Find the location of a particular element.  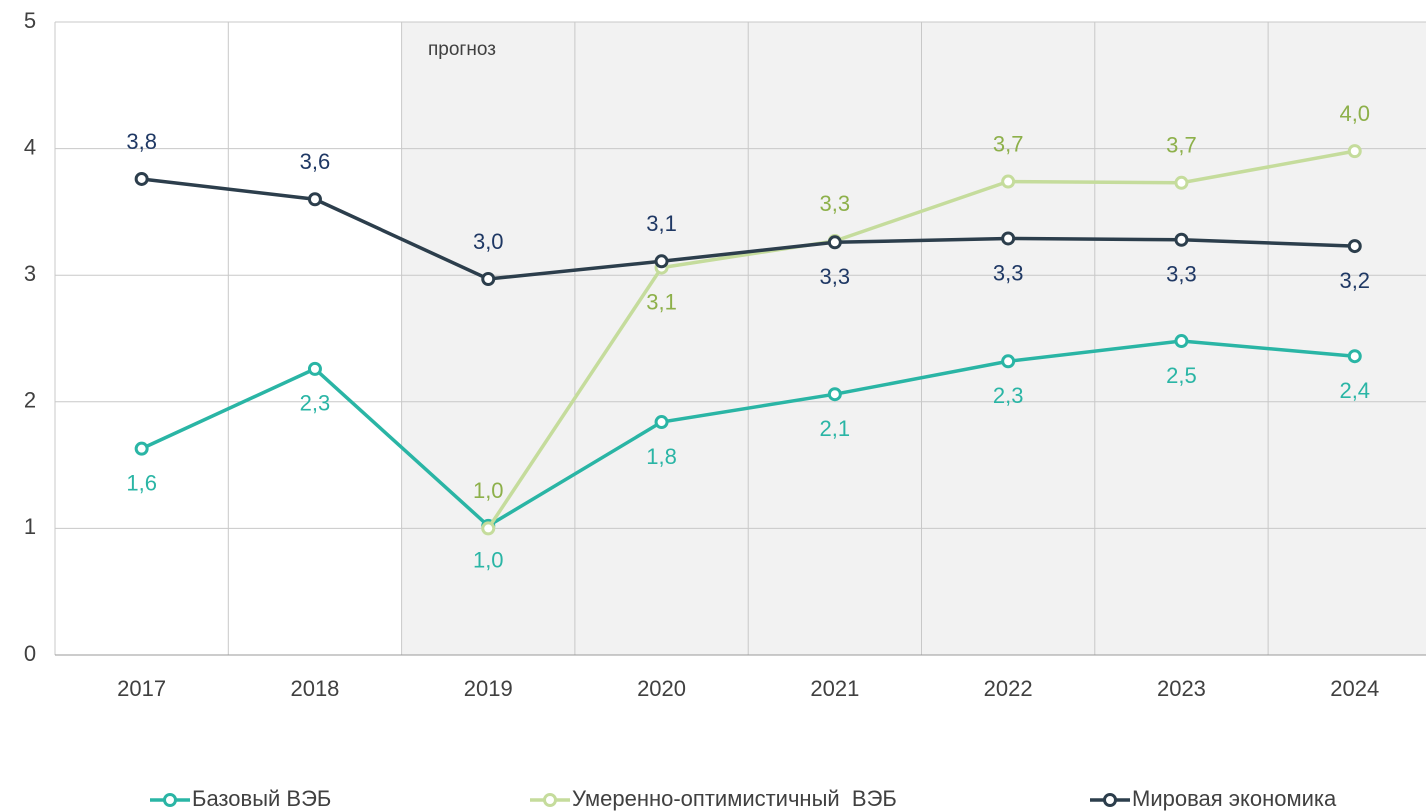

data-label: 1,6 is located at coordinates (141, 482).